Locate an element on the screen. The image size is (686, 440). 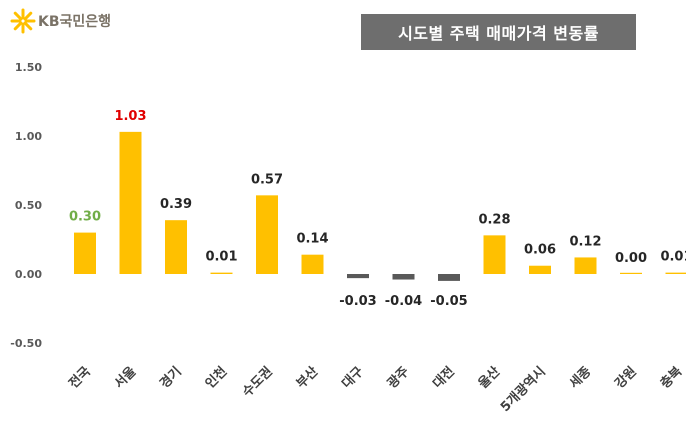
category-label: 수도권 is located at coordinates (258, 382).